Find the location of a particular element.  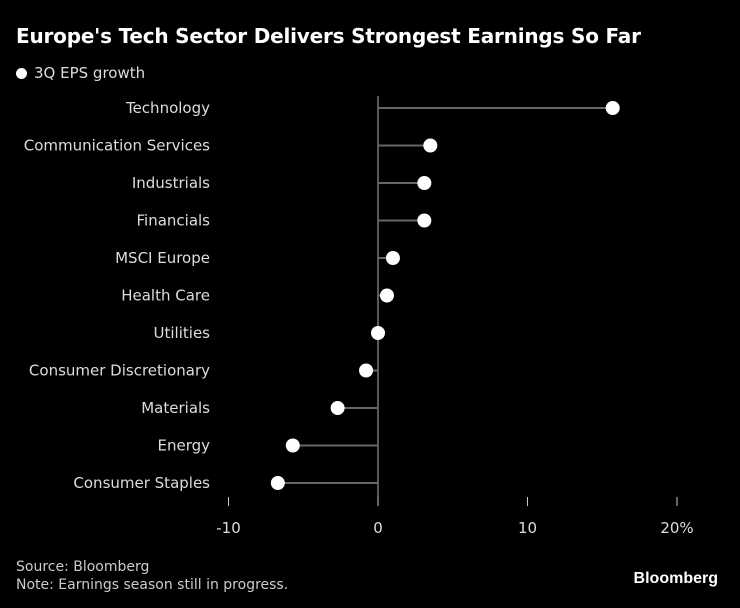

category-label: Communication Services is located at coordinates (117, 146).